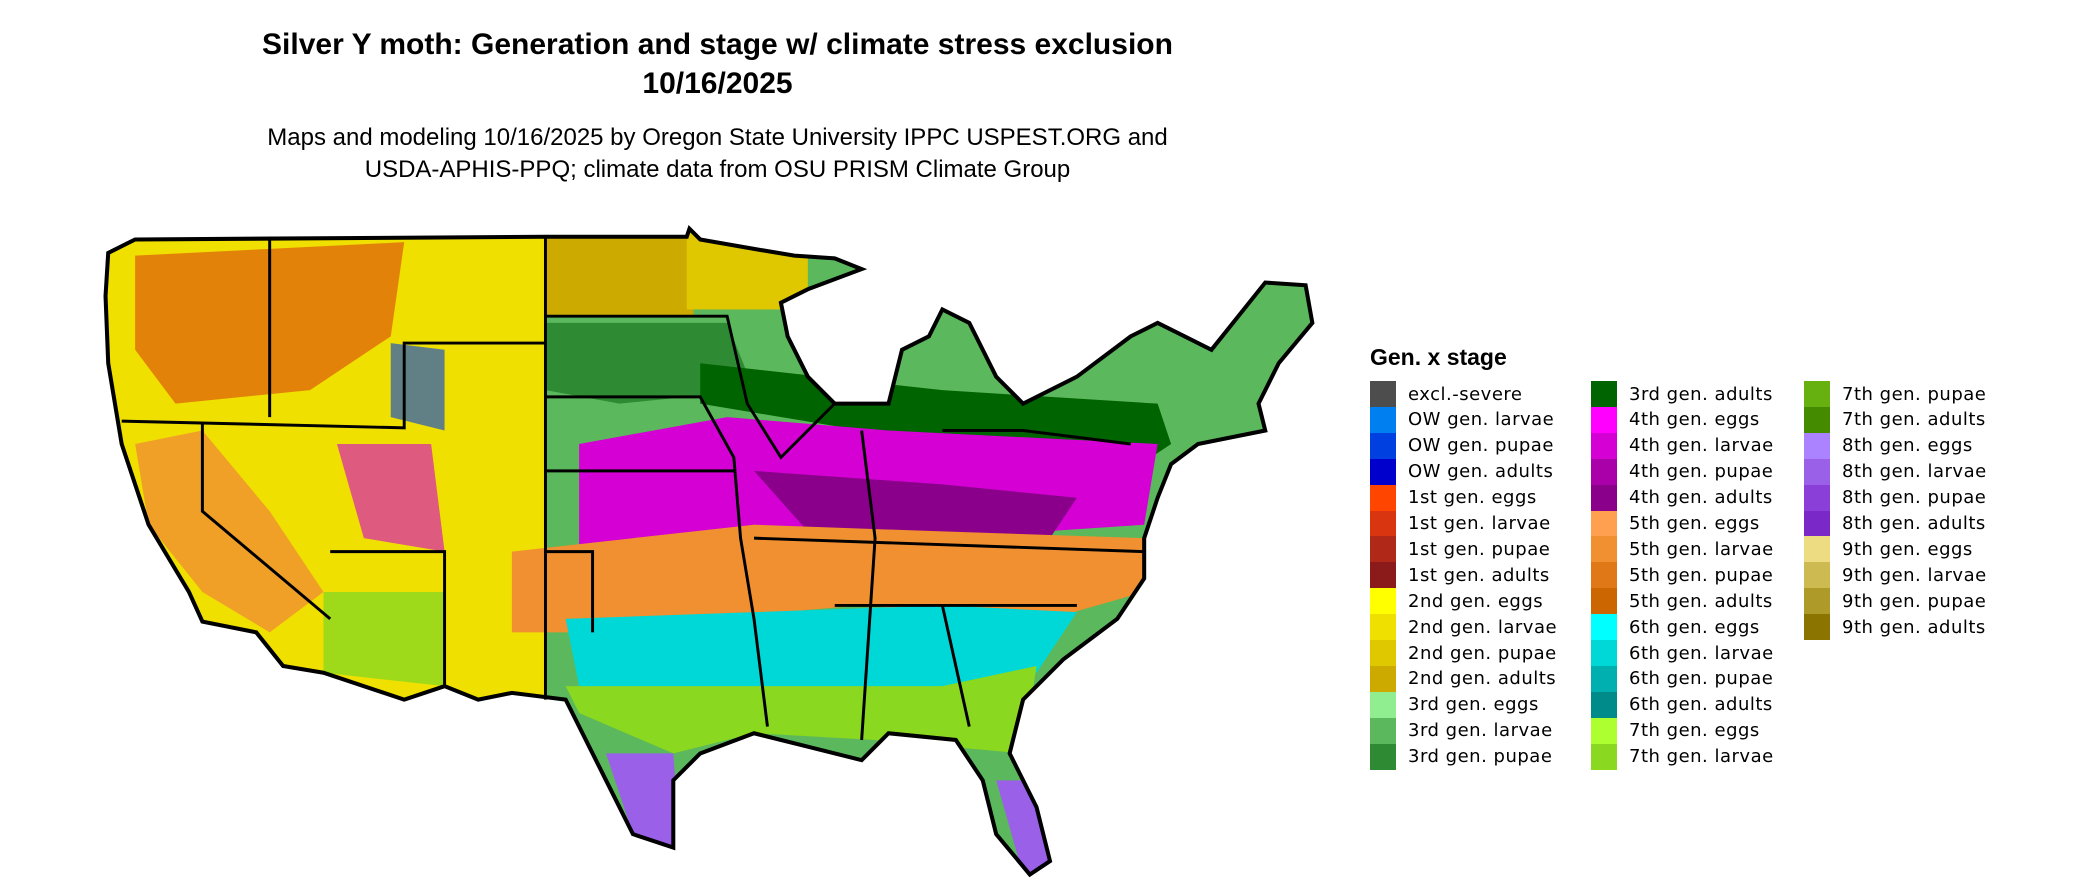  I want to click on legend-item: 4th gen. adults, so click(1682, 497).